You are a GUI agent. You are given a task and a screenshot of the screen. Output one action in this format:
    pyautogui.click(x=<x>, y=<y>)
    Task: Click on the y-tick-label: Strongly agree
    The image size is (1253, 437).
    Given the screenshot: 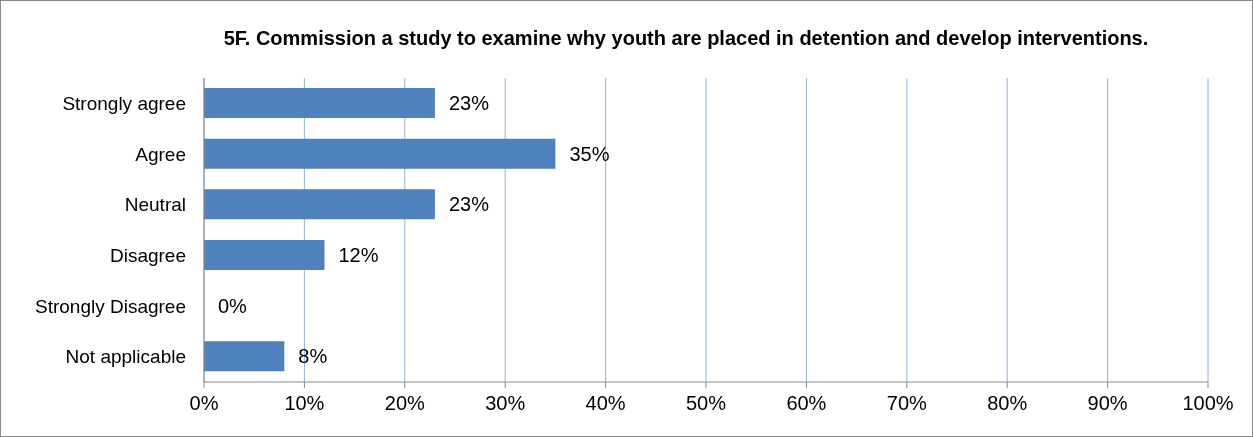 What is the action you would take?
    pyautogui.click(x=124, y=104)
    